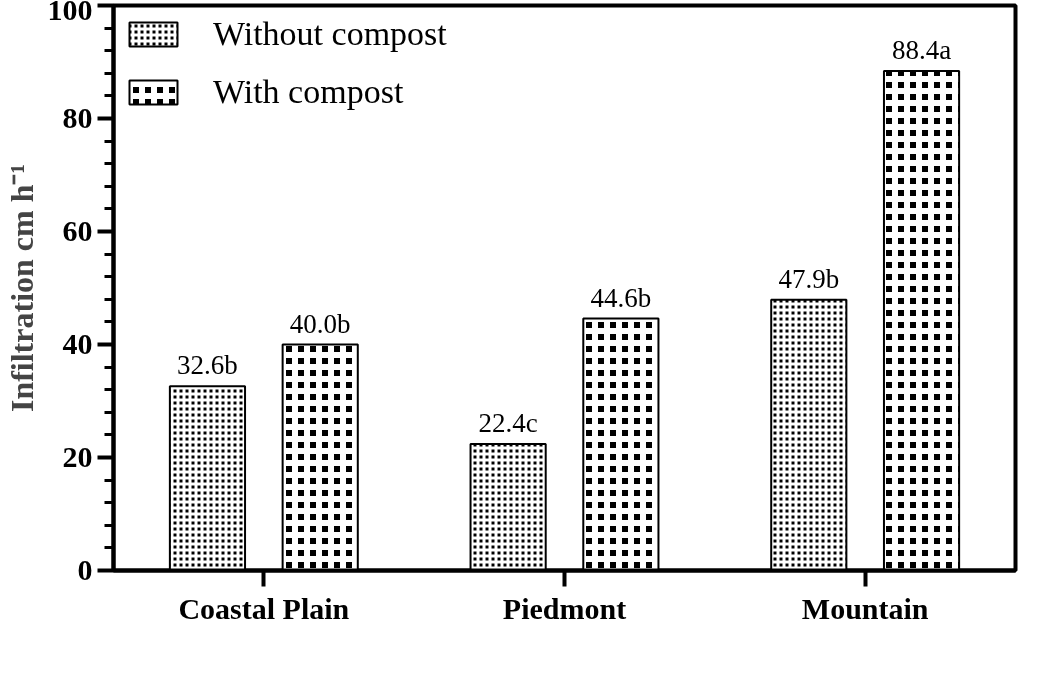 Image resolution: width=1042 pixels, height=675 pixels. What do you see at coordinates (21, 288) in the screenshot?
I see `y-axis-title: Infiltration cm h⁻¹` at bounding box center [21, 288].